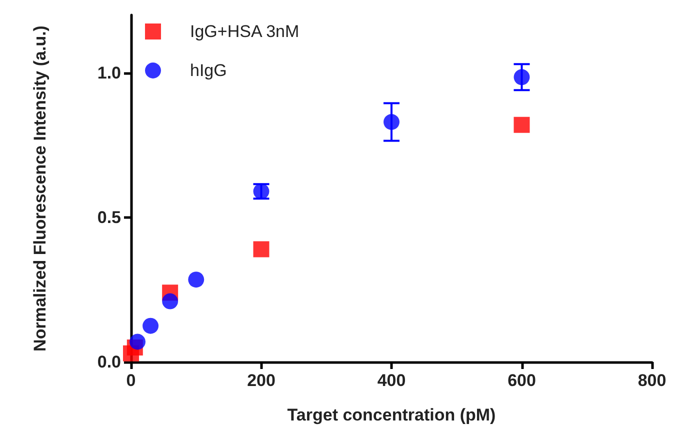 This screenshot has height=448, width=675. I want to click on x-tick-label: 800, so click(652, 380).